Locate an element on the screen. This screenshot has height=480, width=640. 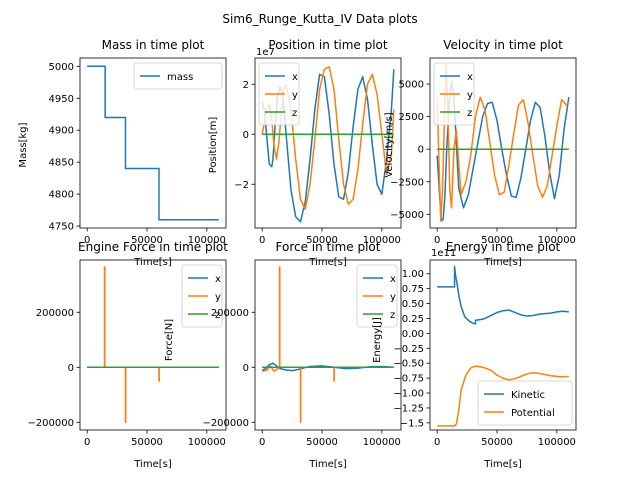
energy-xtick-label: 100000 is located at coordinates (557, 442).